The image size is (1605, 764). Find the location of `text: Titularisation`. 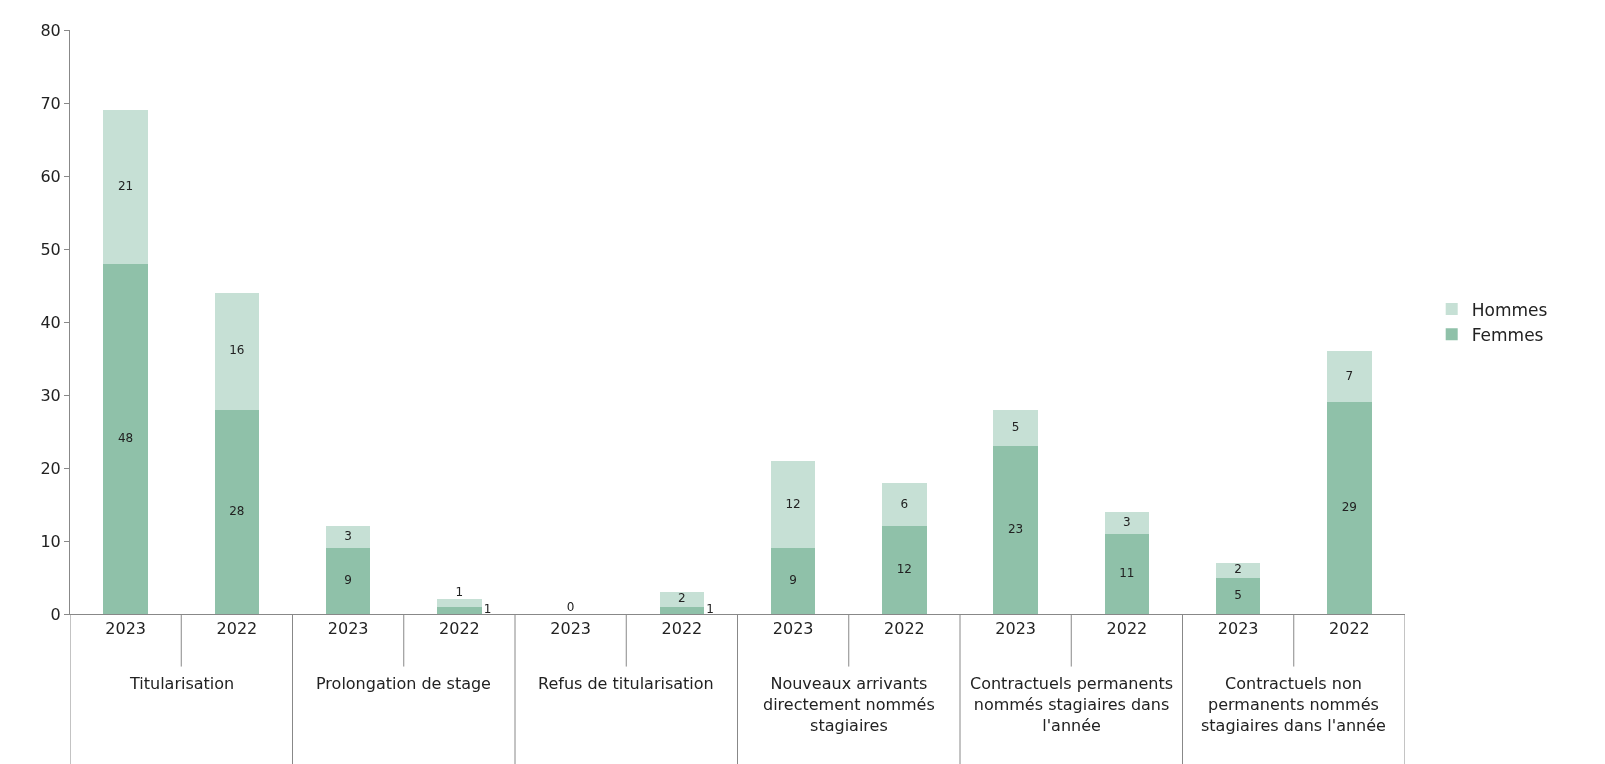

text: Titularisation is located at coordinates (182, 683).